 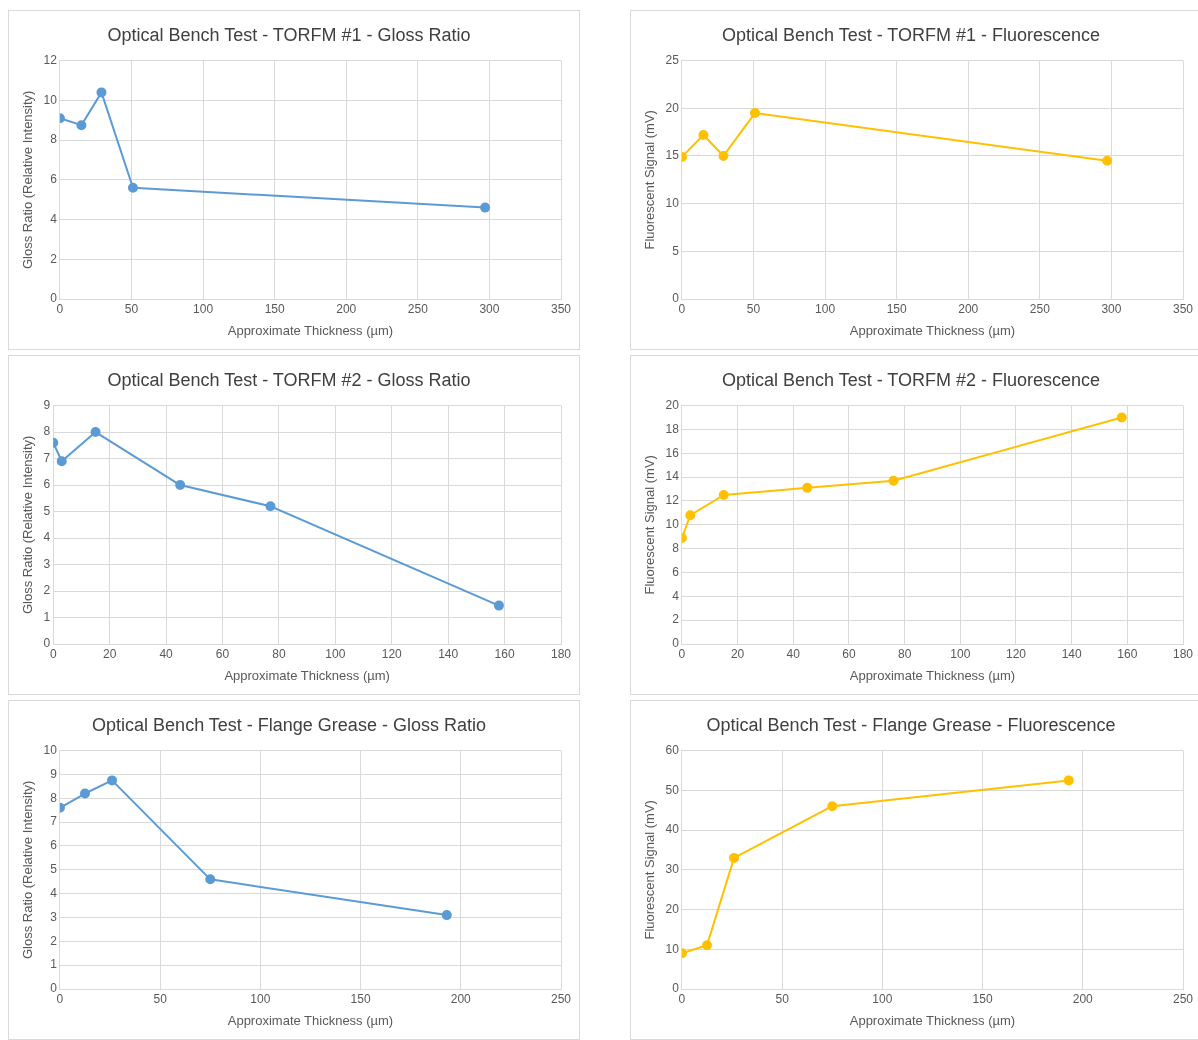 What do you see at coordinates (911, 379) in the screenshot?
I see `chart-title: Optical Bench Test - TORFM #2 - Fluorescence` at bounding box center [911, 379].